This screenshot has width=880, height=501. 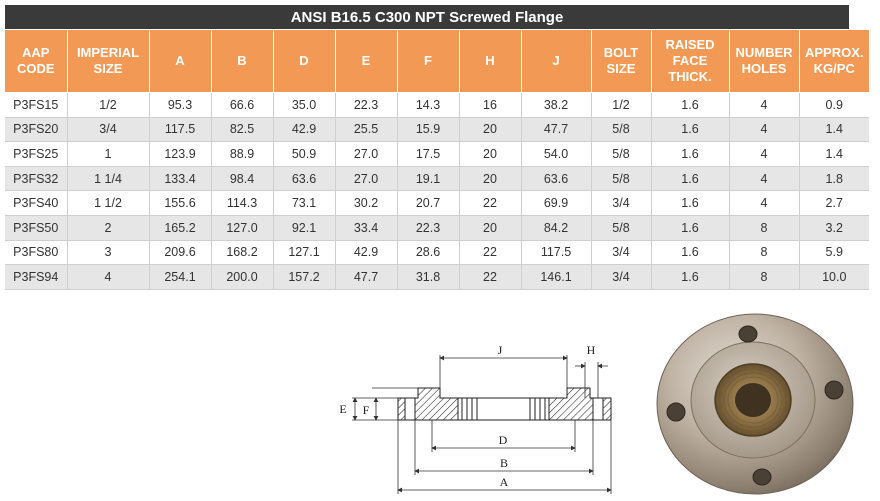 What do you see at coordinates (690, 44) in the screenshot?
I see `column-header-line: RAISED` at bounding box center [690, 44].